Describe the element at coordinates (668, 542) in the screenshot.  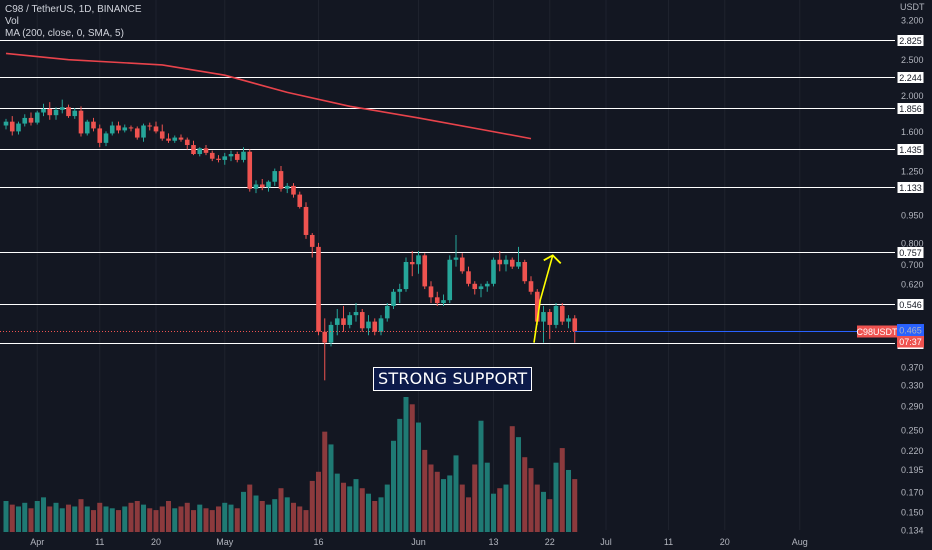
I see `x-tick-label: 11` at that location.